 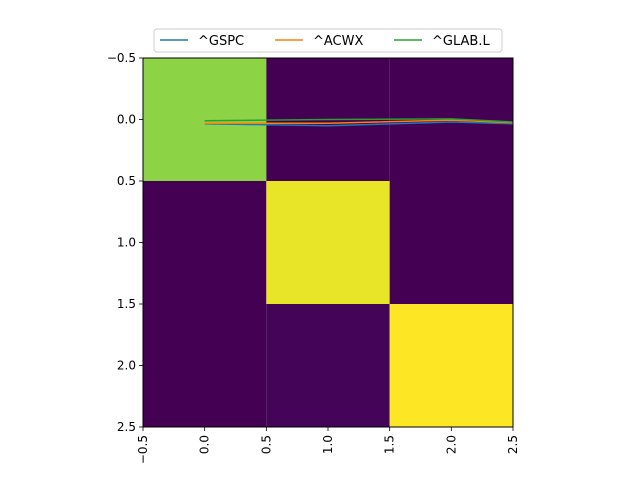 What do you see at coordinates (513, 444) in the screenshot?
I see `x-tick-label: 2.5` at bounding box center [513, 444].